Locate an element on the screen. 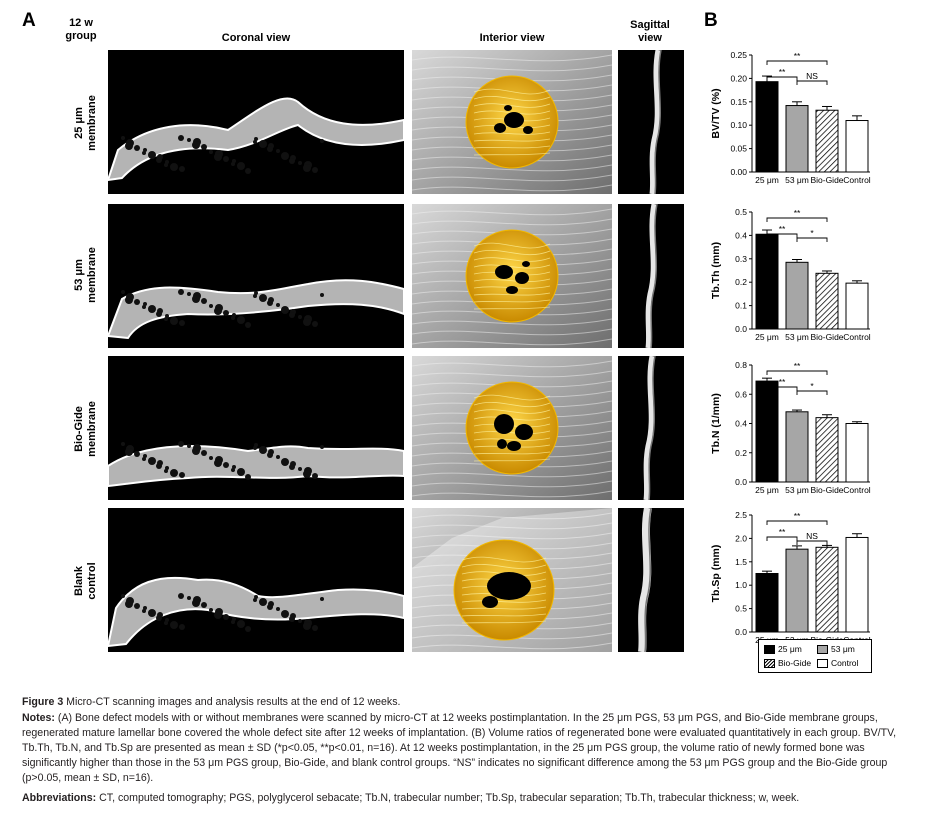  row-label-blank-line1: Blank is located at coordinates (79, 581).